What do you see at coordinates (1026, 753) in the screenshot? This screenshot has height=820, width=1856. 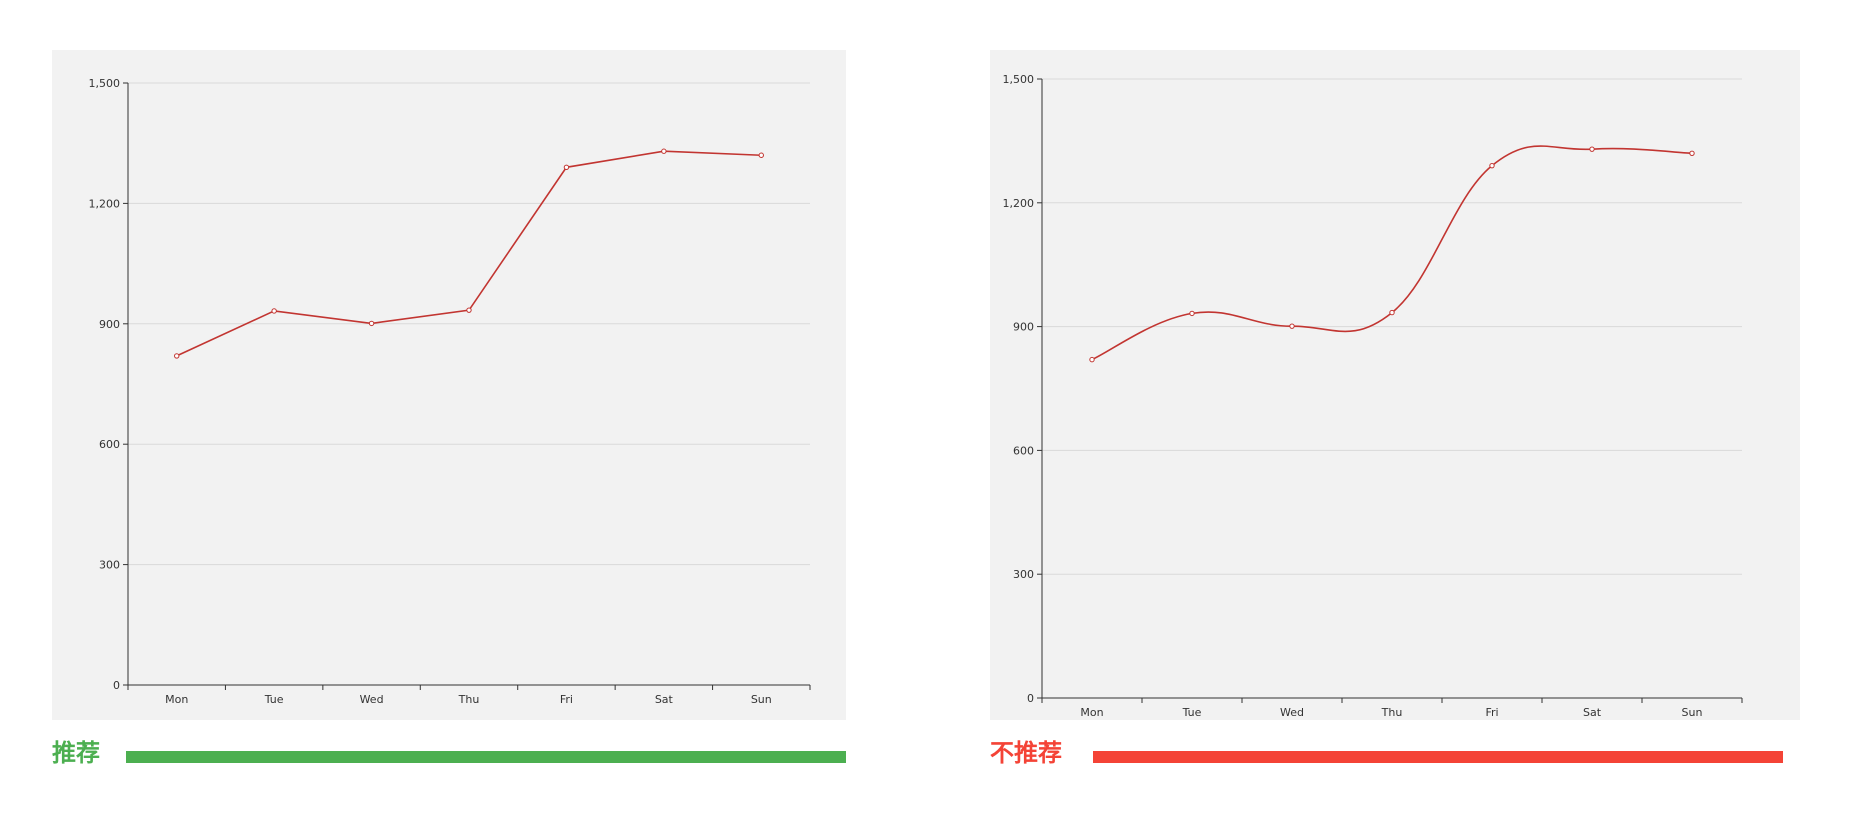 I see `not-recommended-caption: 不推荐` at bounding box center [1026, 753].